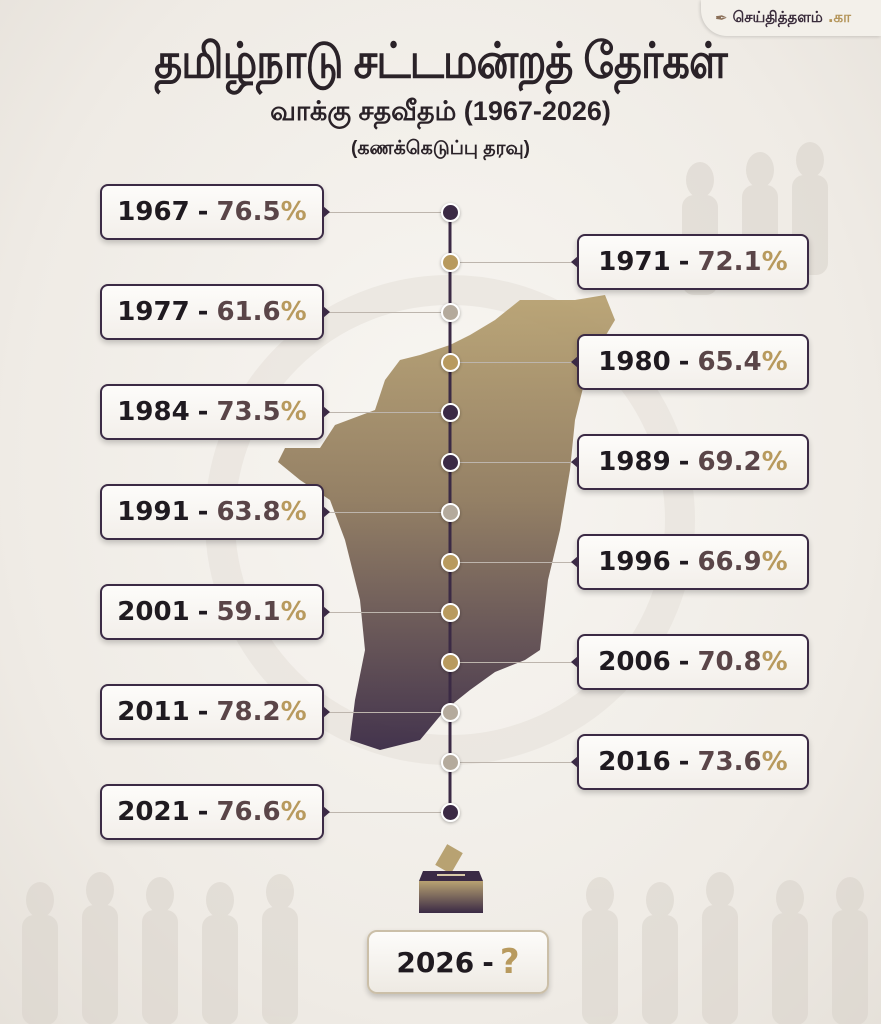 The height and width of the screenshot is (1024, 881). I want to click on page-subtitle: வாக்கு சதவீதம் (1967-2026), so click(440, 111).